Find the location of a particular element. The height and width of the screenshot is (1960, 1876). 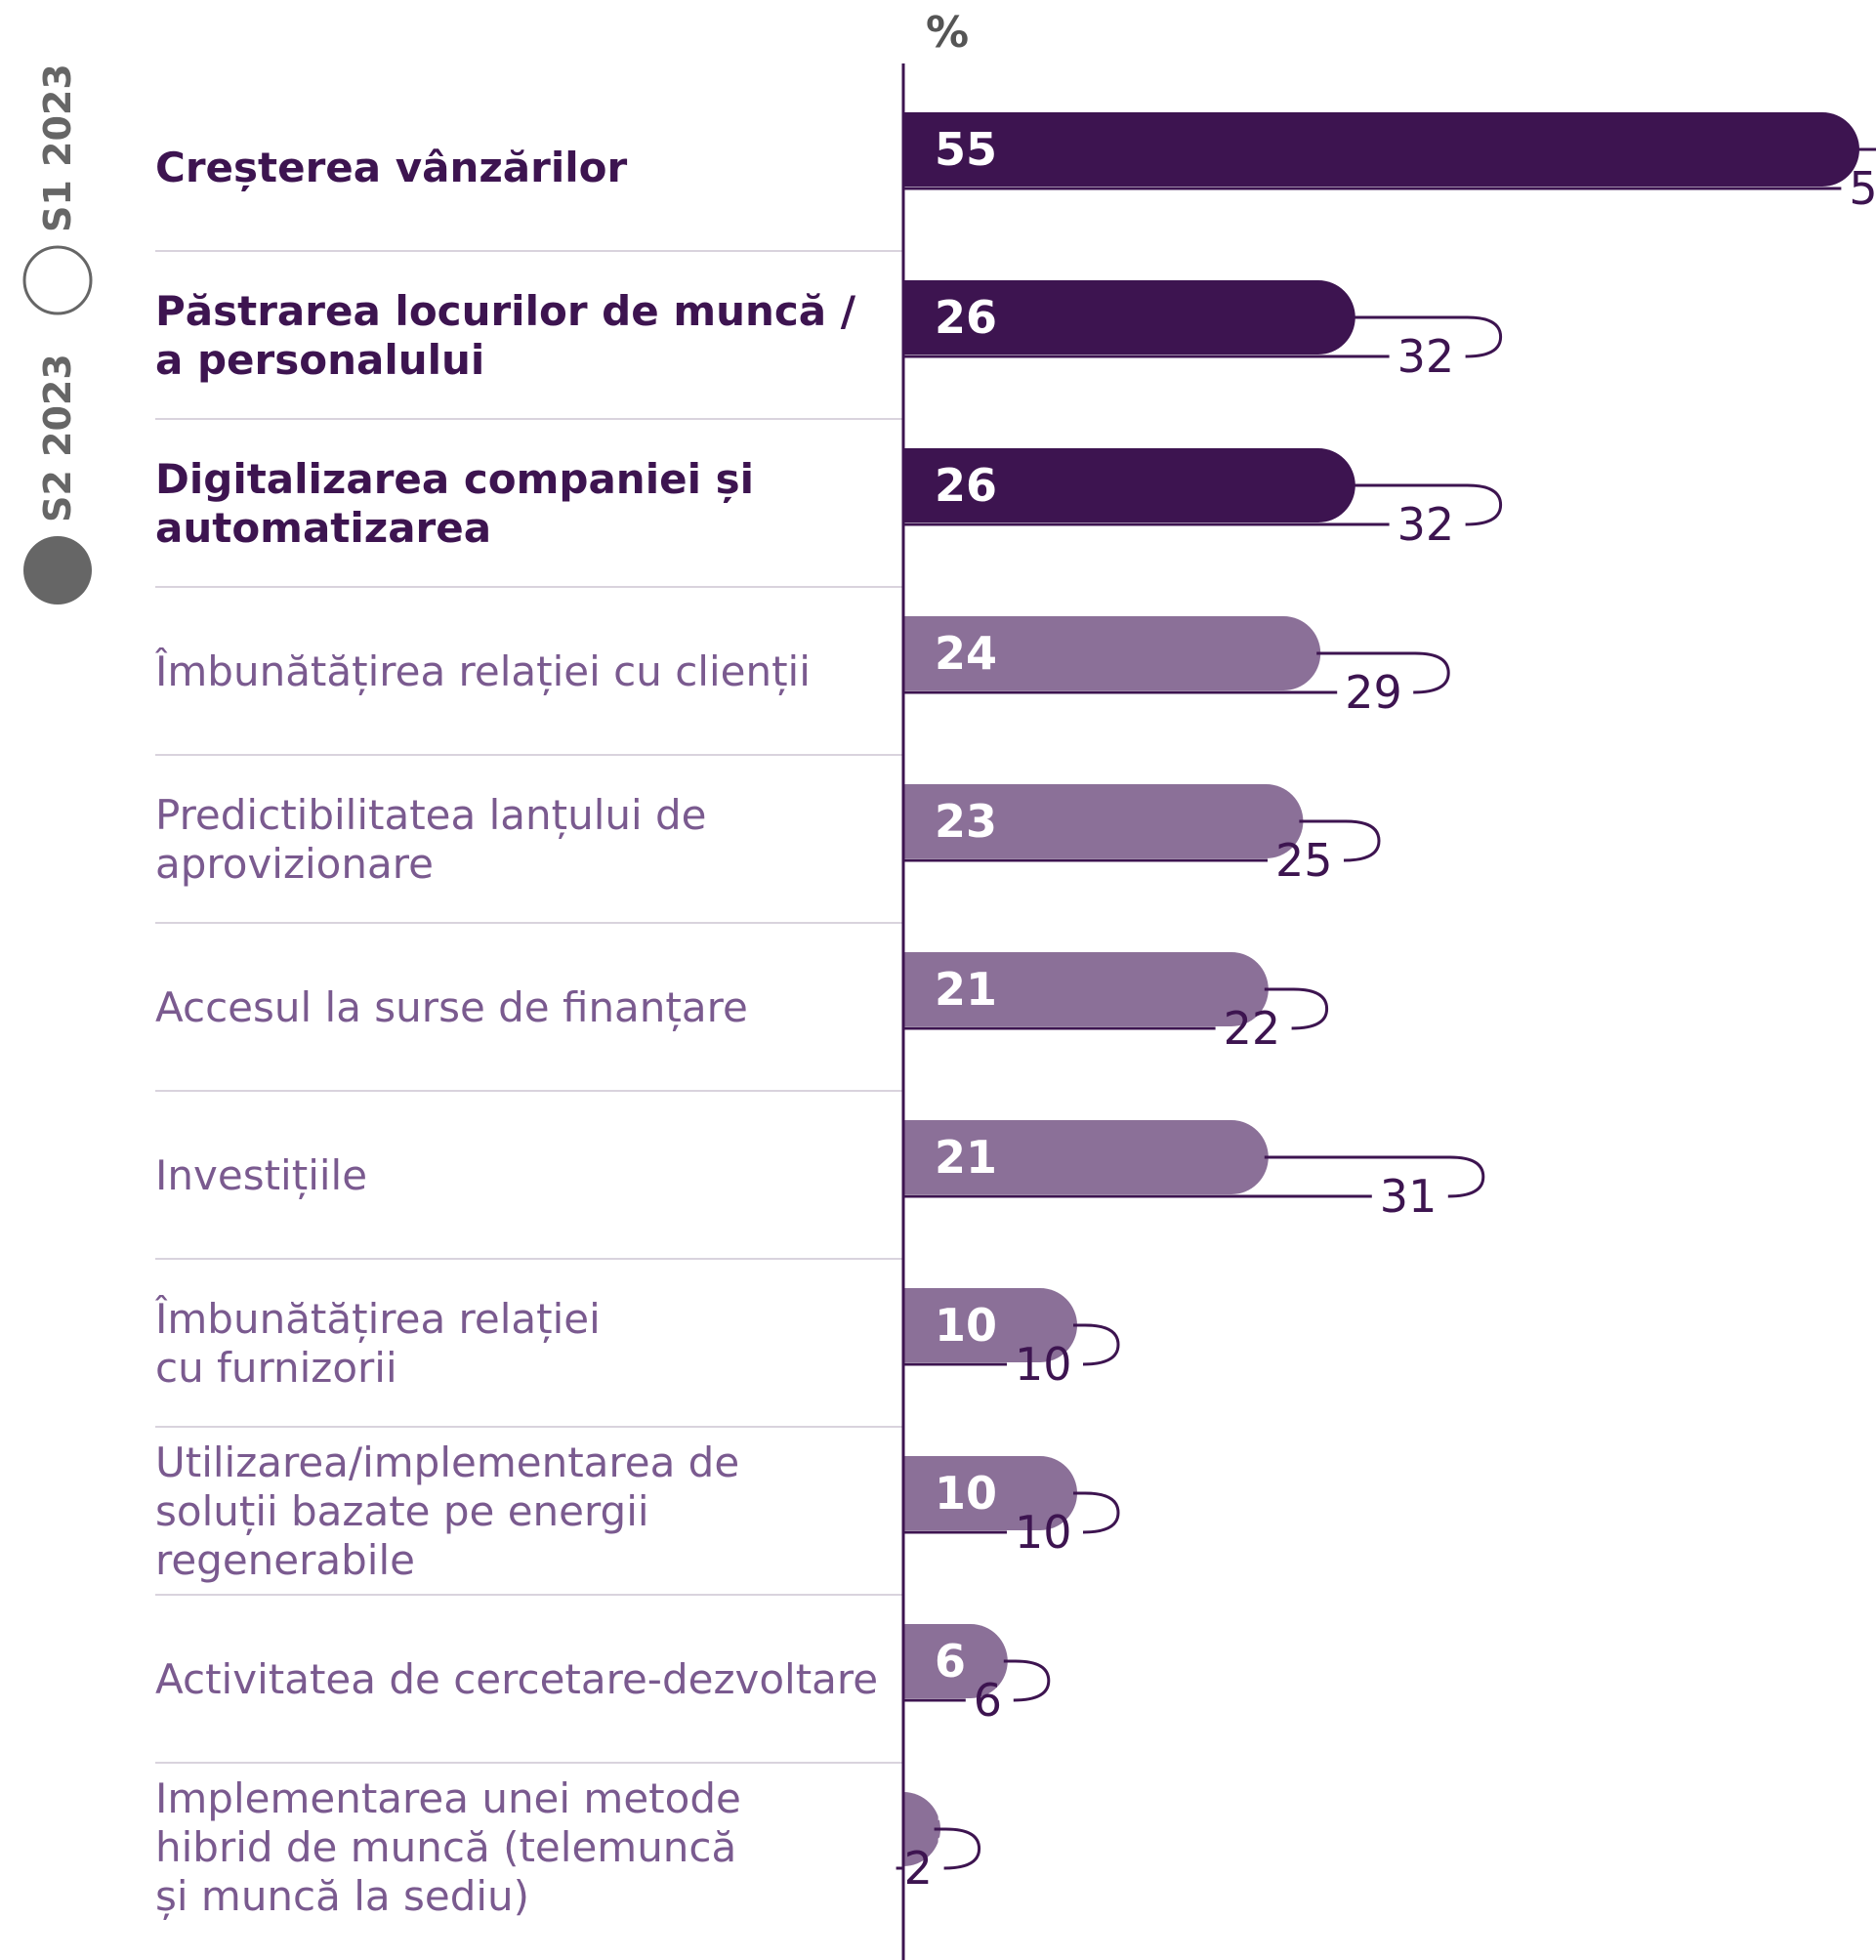

s1-value: 25 is located at coordinates (1304, 860).